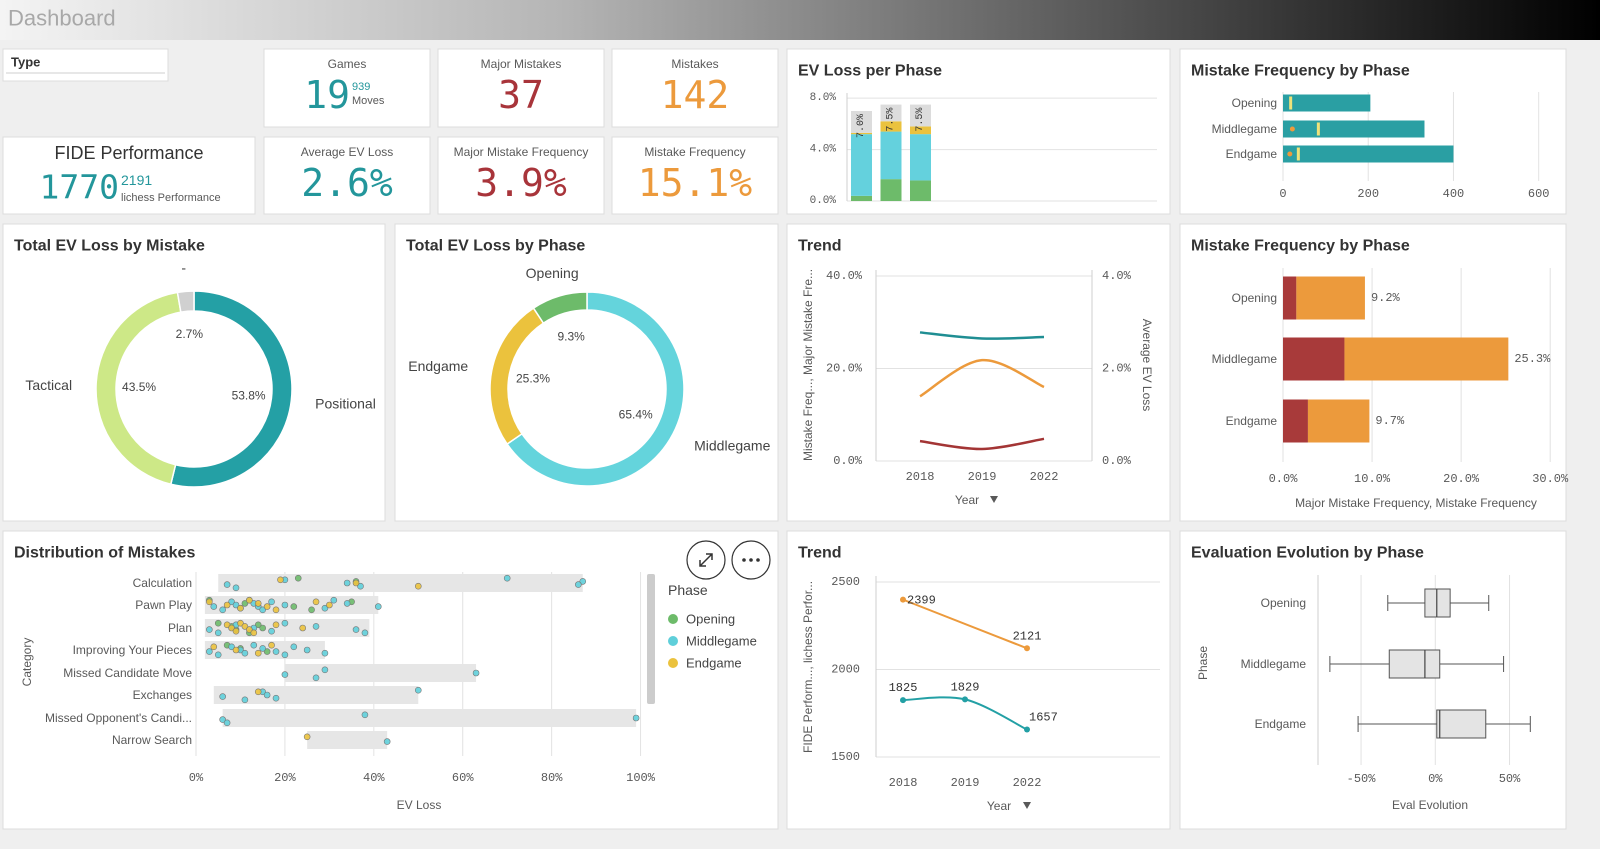 The height and width of the screenshot is (849, 1600). Describe the element at coordinates (1298, 154) in the screenshot. I see `marker-tick` at that location.